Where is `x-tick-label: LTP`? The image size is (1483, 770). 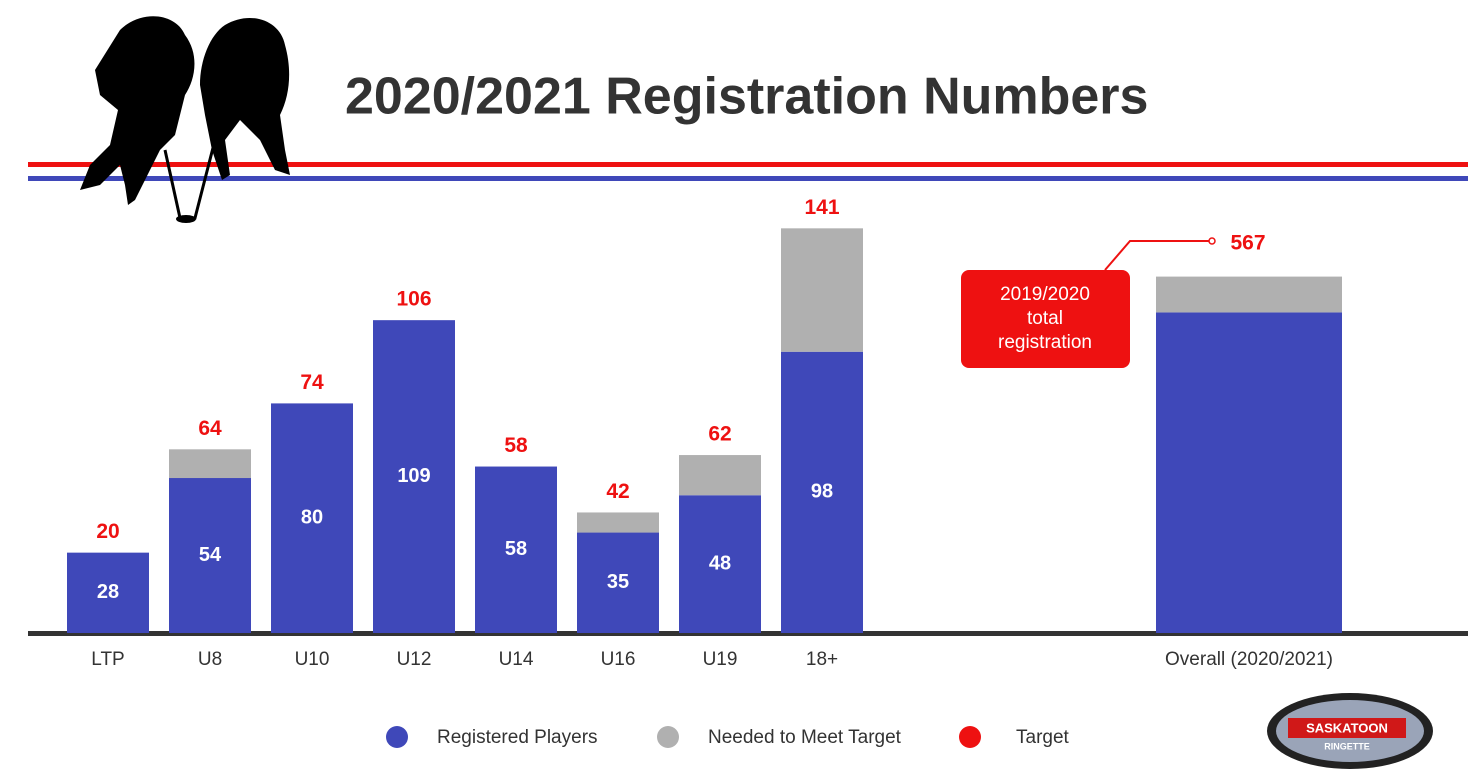 x-tick-label: LTP is located at coordinates (107, 659).